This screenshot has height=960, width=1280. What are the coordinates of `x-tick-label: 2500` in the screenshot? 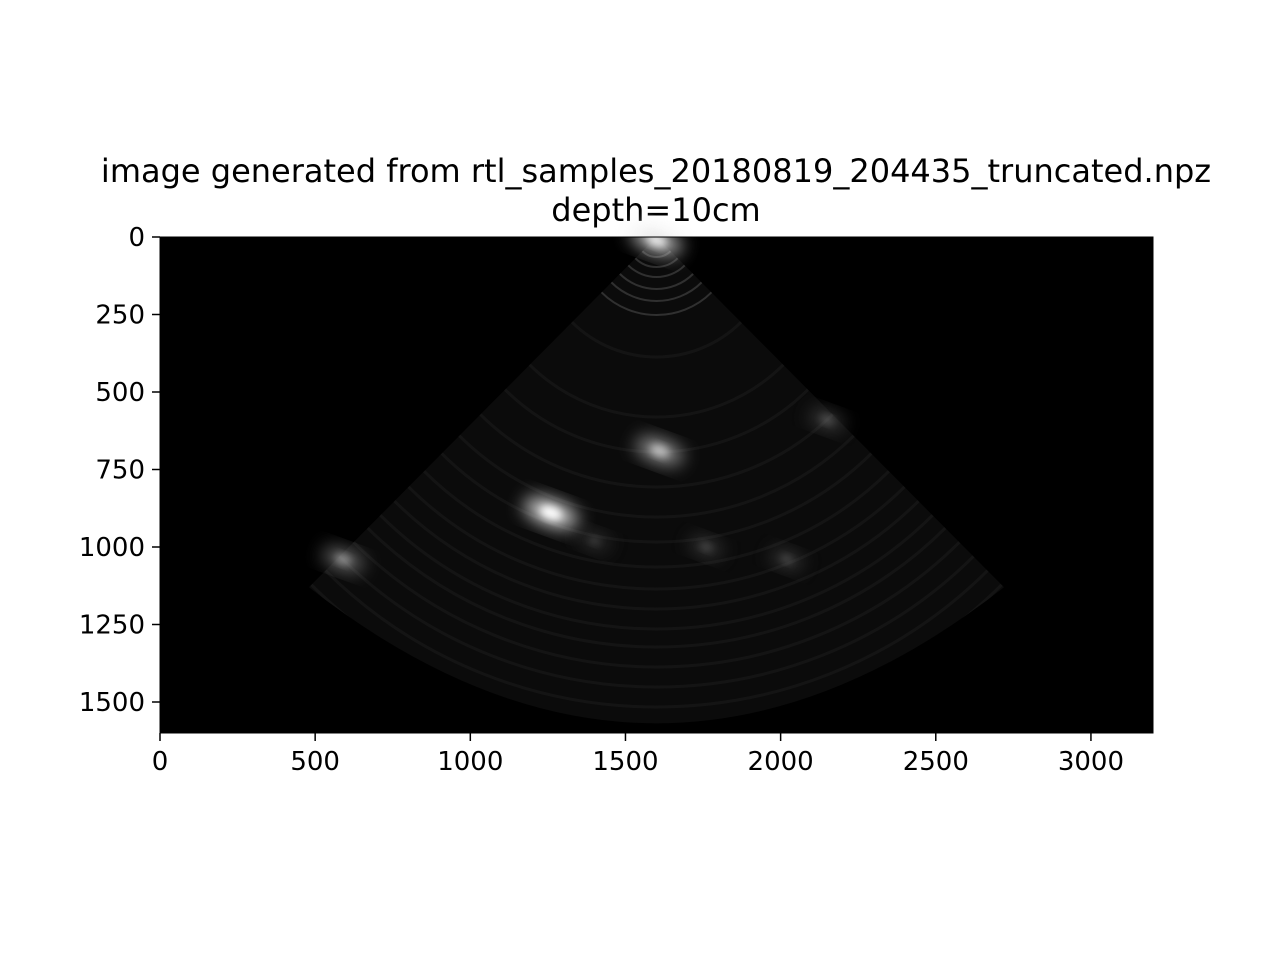 It's located at (936, 762).